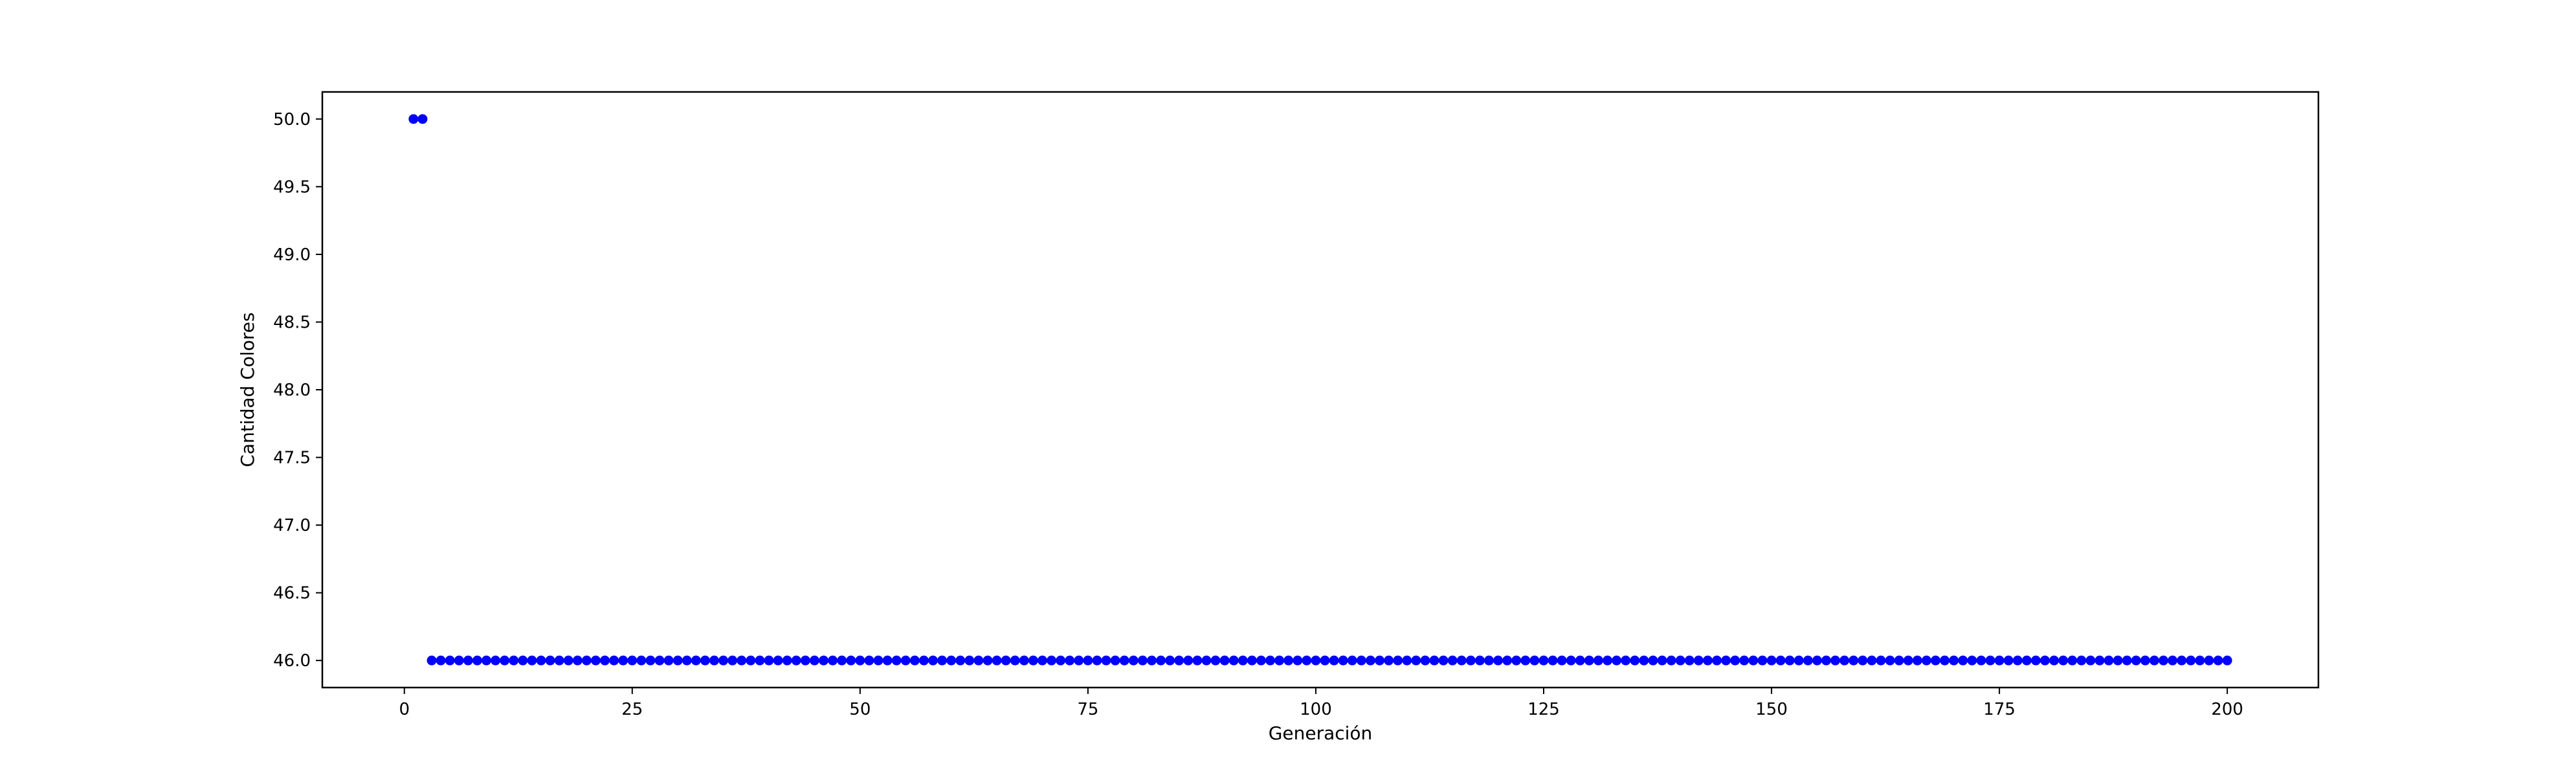 This screenshot has height=773, width=2576. I want to click on y-tick-label: 49.0, so click(292, 255).